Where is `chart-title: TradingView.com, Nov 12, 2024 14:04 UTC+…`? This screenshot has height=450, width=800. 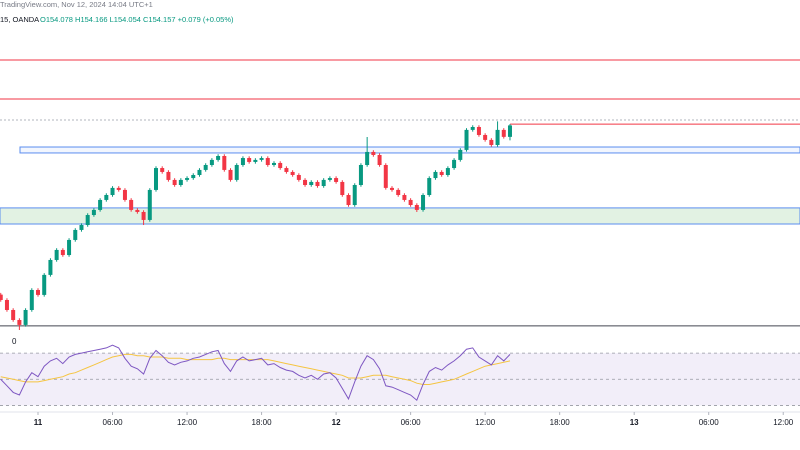 chart-title: TradingView.com, Nov 12, 2024 14:04 UTC+… is located at coordinates (76, 4).